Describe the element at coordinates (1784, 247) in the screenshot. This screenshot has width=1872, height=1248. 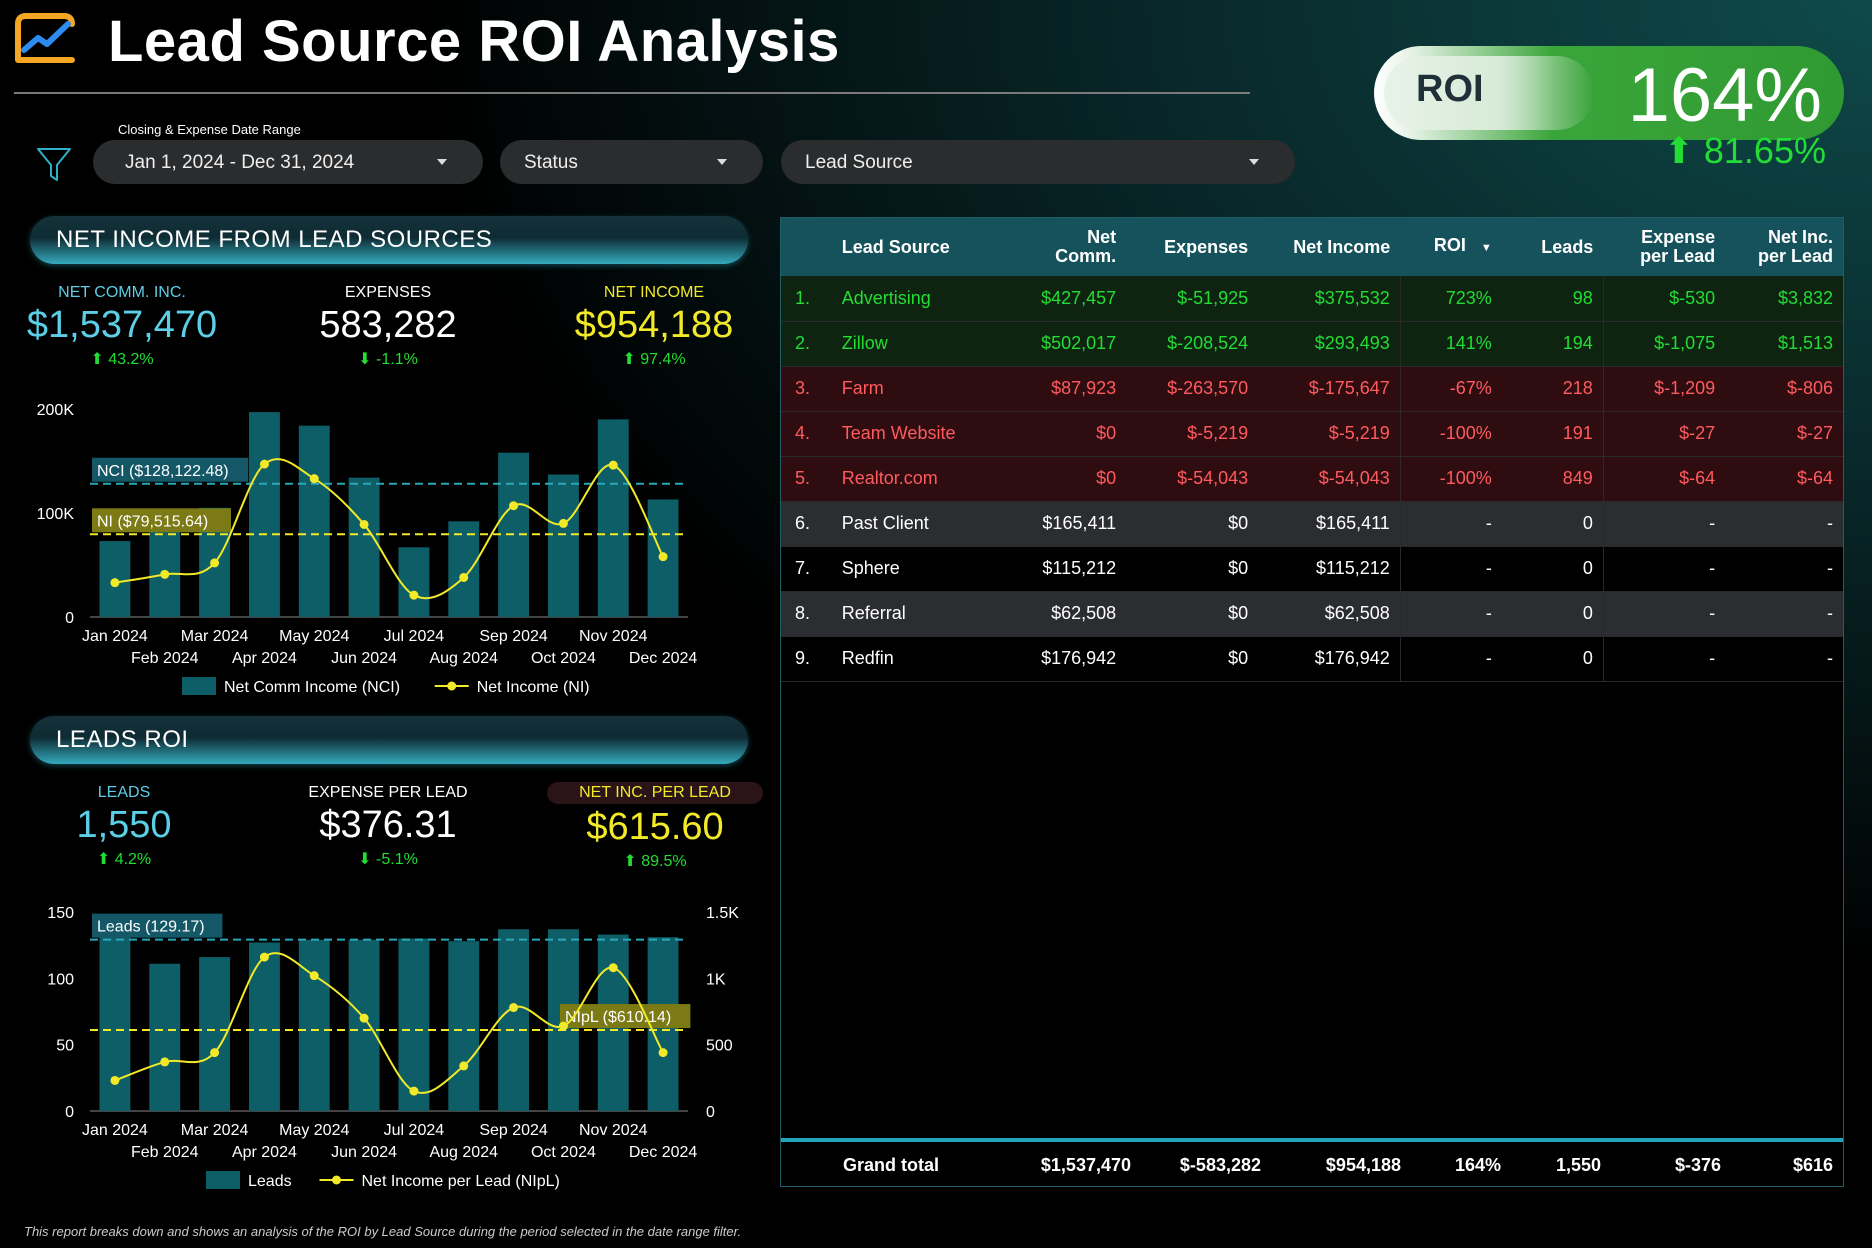
I see `column-header-net-inc-per-lead: Net Inc. per Lead` at that location.